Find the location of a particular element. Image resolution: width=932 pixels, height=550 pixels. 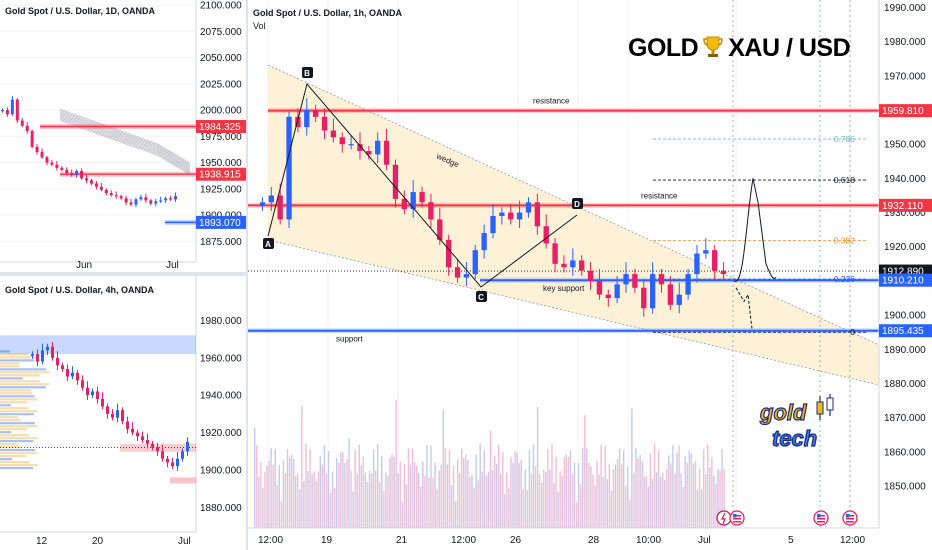

panel-divider-horizontal is located at coordinates (123, 274).